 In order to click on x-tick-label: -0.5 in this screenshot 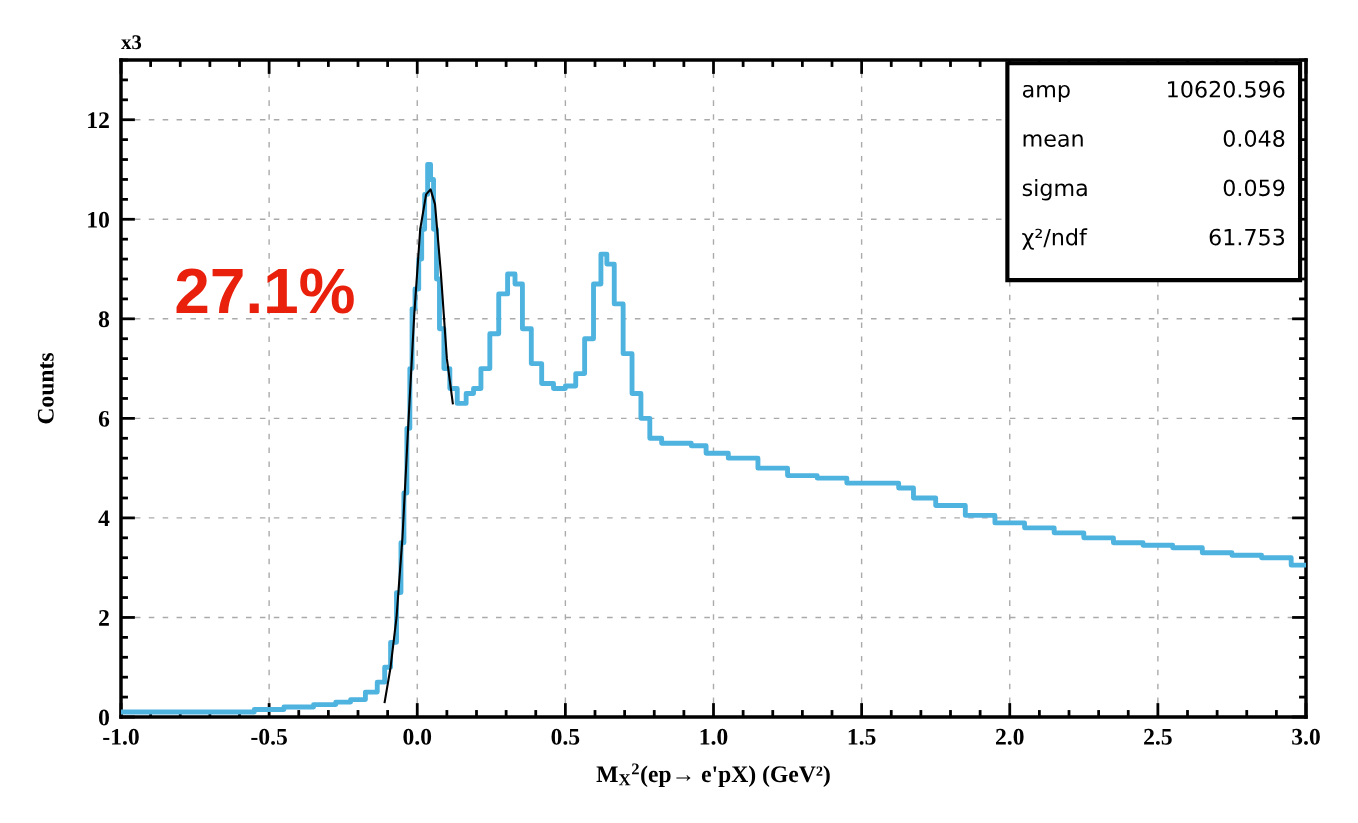, I will do `click(269, 736)`.